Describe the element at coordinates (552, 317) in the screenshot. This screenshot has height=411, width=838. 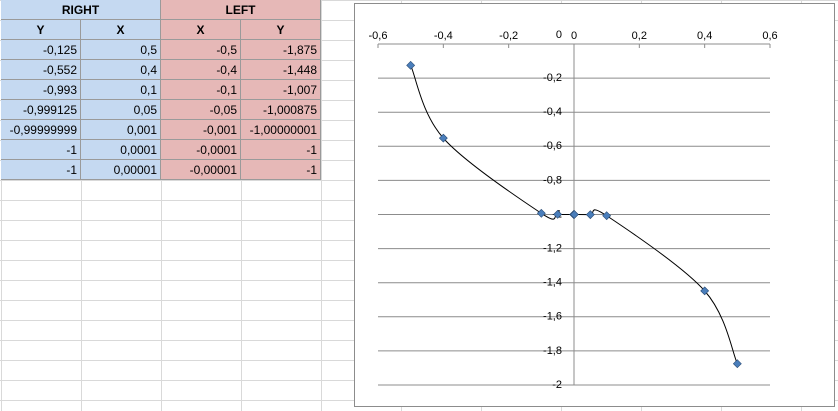
I see `y-tick-label: -1,6` at that location.